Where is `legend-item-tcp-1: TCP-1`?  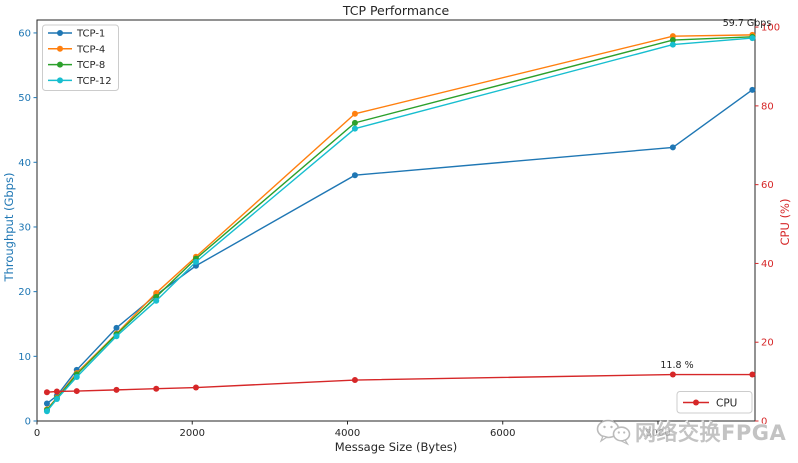 legend-item-tcp-1: TCP-1 is located at coordinates (76, 34).